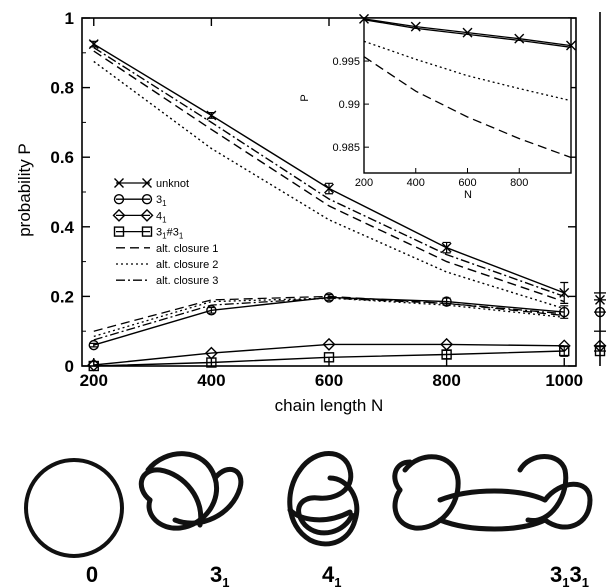 The height and width of the screenshot is (587, 609). I want to click on side-marker-o, so click(600, 312).